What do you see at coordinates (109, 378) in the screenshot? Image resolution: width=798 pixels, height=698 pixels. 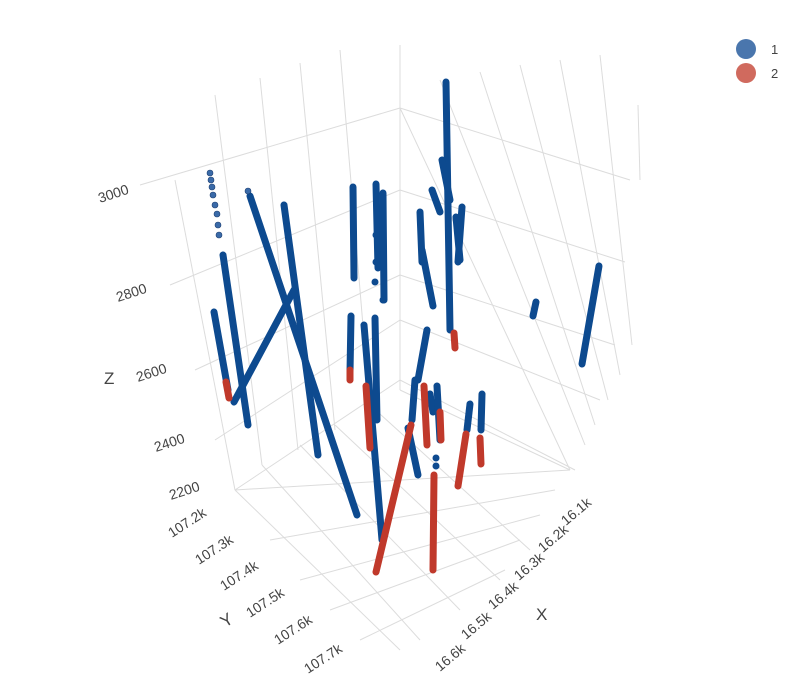 I see `z-axis-title: Z` at bounding box center [109, 378].